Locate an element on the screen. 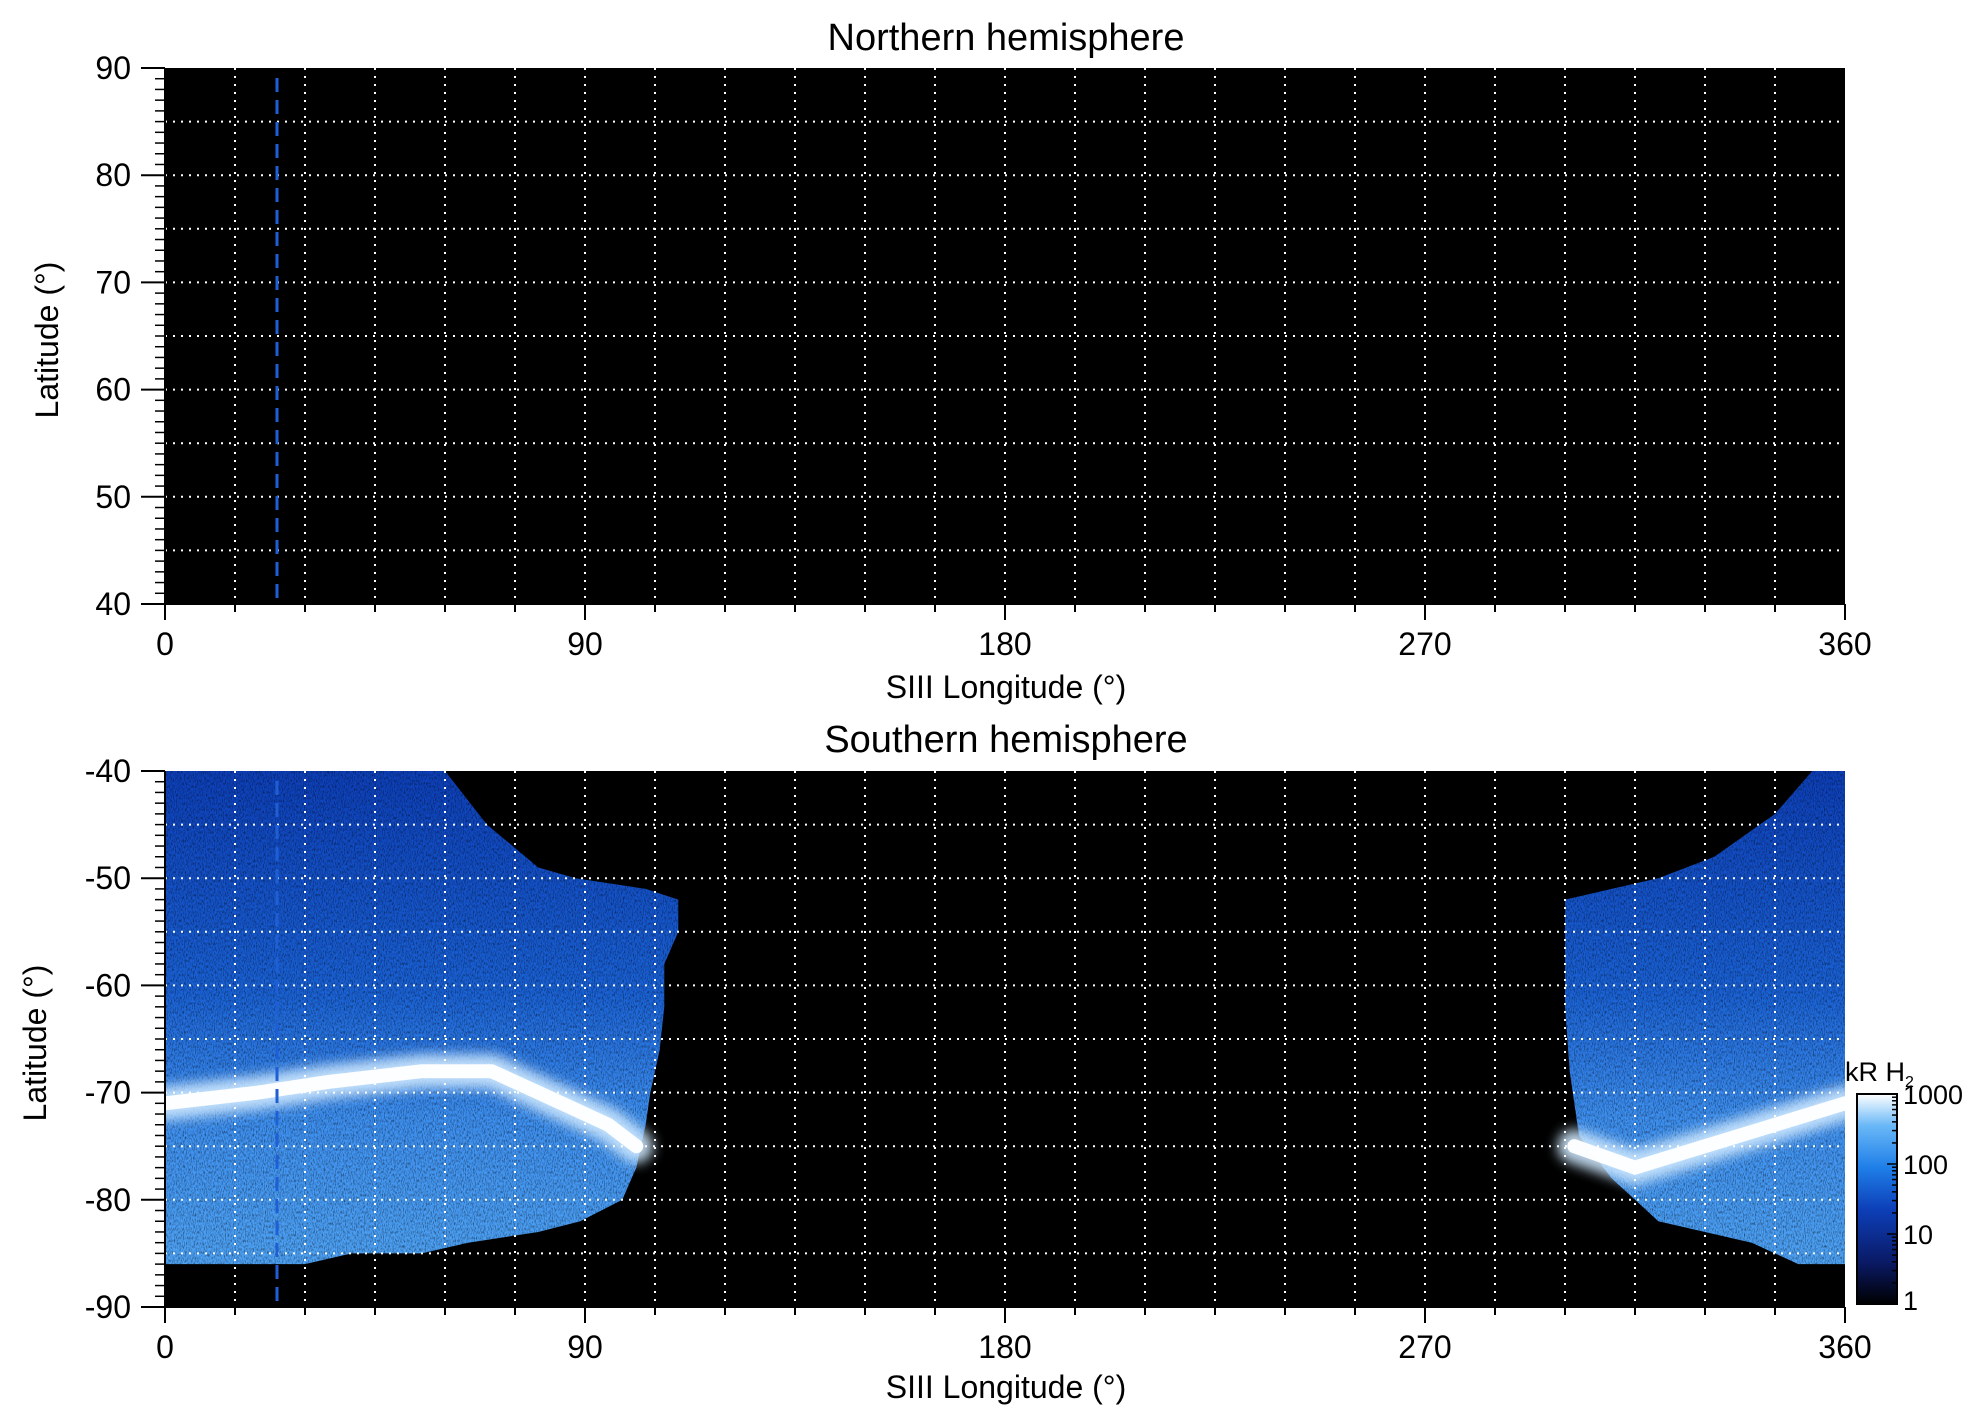  y-tick-label: 90 is located at coordinates (113, 68).